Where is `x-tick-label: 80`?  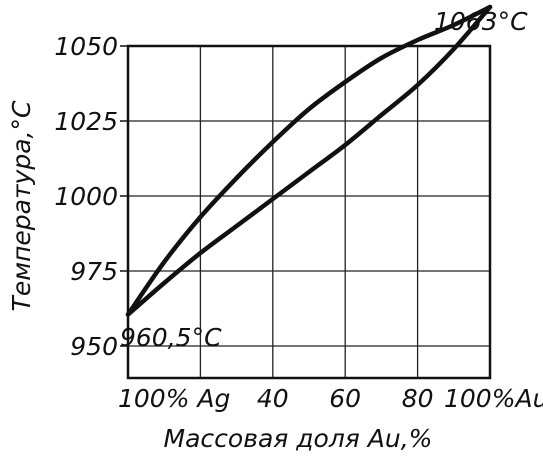 x-tick-label: 80 is located at coordinates (418, 398).